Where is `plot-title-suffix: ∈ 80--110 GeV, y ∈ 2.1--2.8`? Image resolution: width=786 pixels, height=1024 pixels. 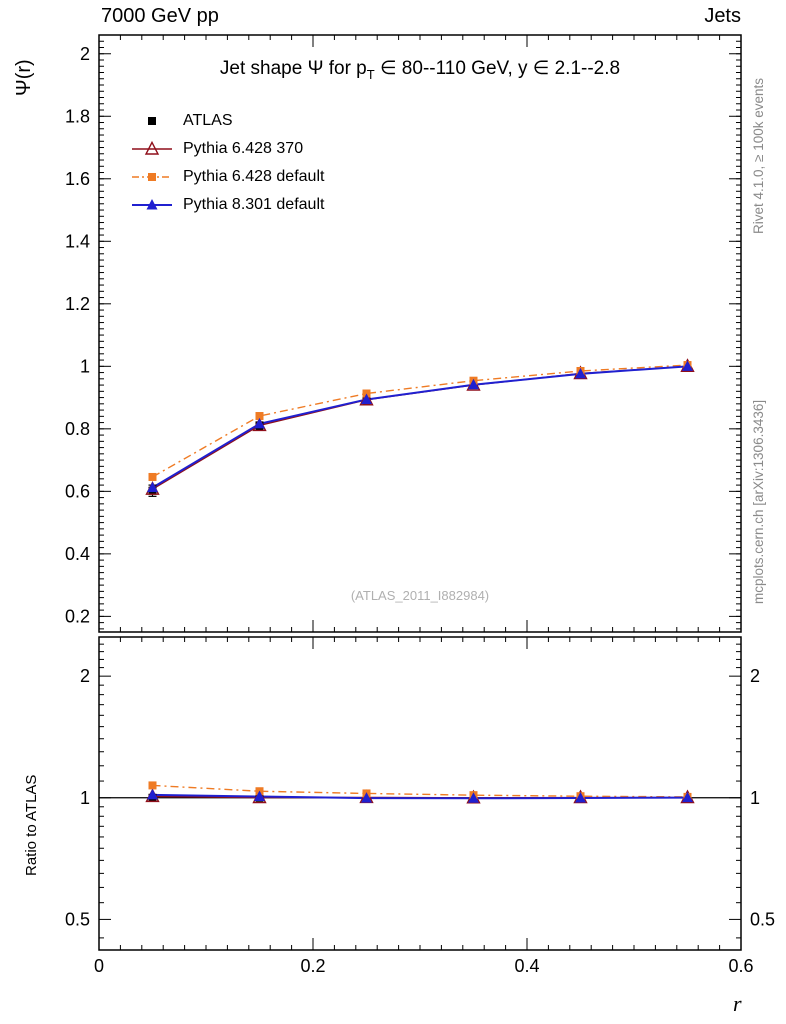 plot-title-suffix: ∈ 80--110 GeV, y ∈ 2.1--2.8 is located at coordinates (497, 68).